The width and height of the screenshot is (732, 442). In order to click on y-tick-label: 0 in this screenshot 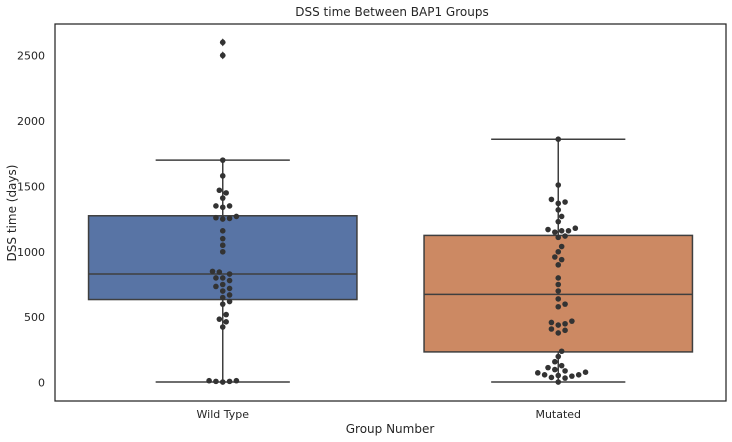, I will do `click(41, 383)`.